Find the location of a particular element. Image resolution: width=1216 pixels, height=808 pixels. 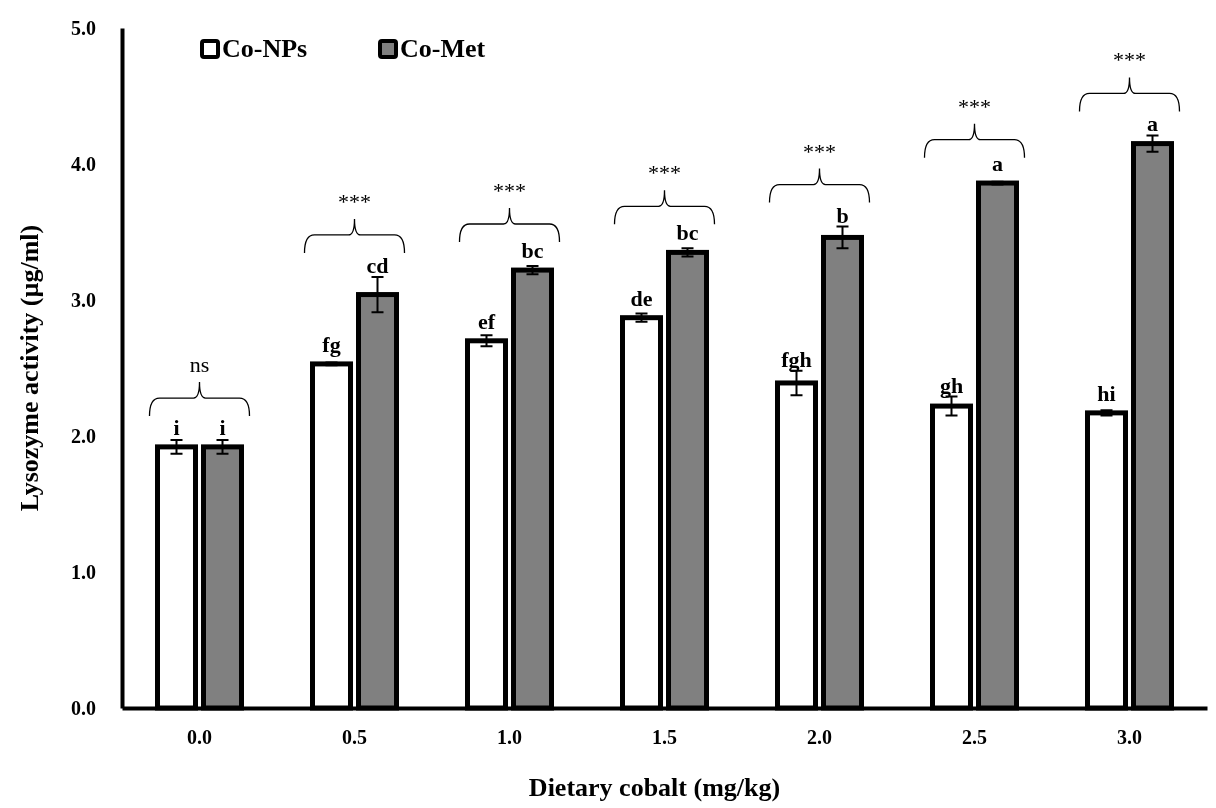

x-tick-label: 2.5 is located at coordinates (974, 737).